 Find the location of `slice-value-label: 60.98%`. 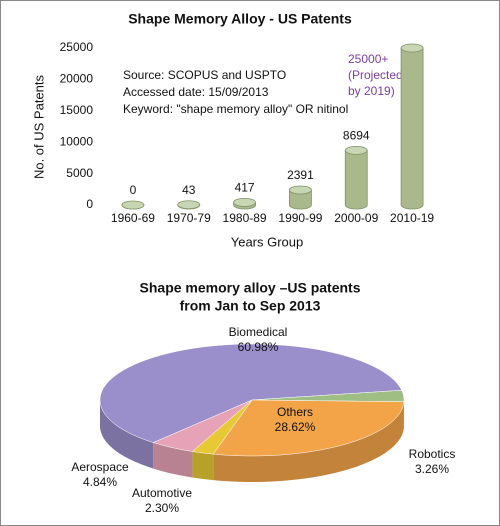

slice-value-label: 60.98% is located at coordinates (258, 347).